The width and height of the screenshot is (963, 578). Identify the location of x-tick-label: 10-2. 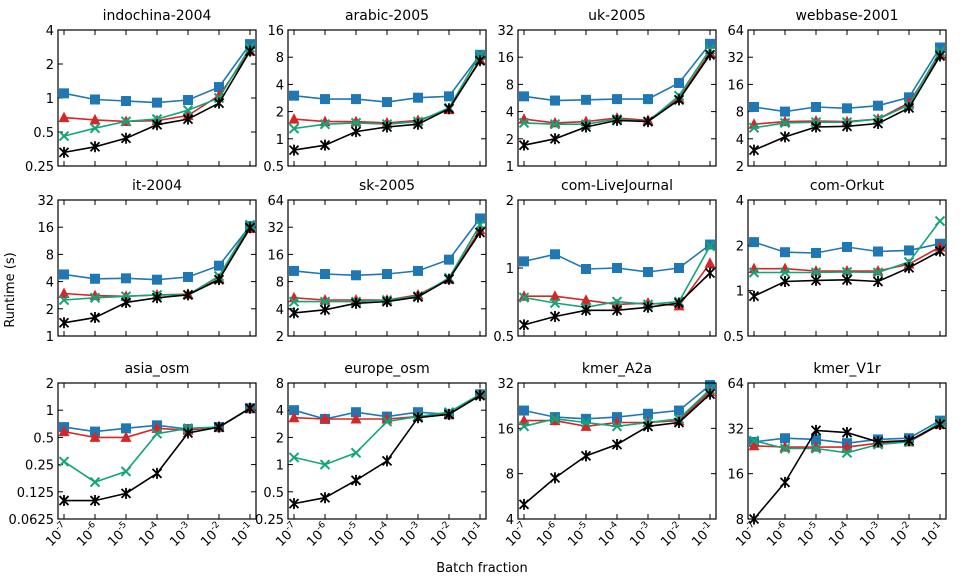
(672, 535).